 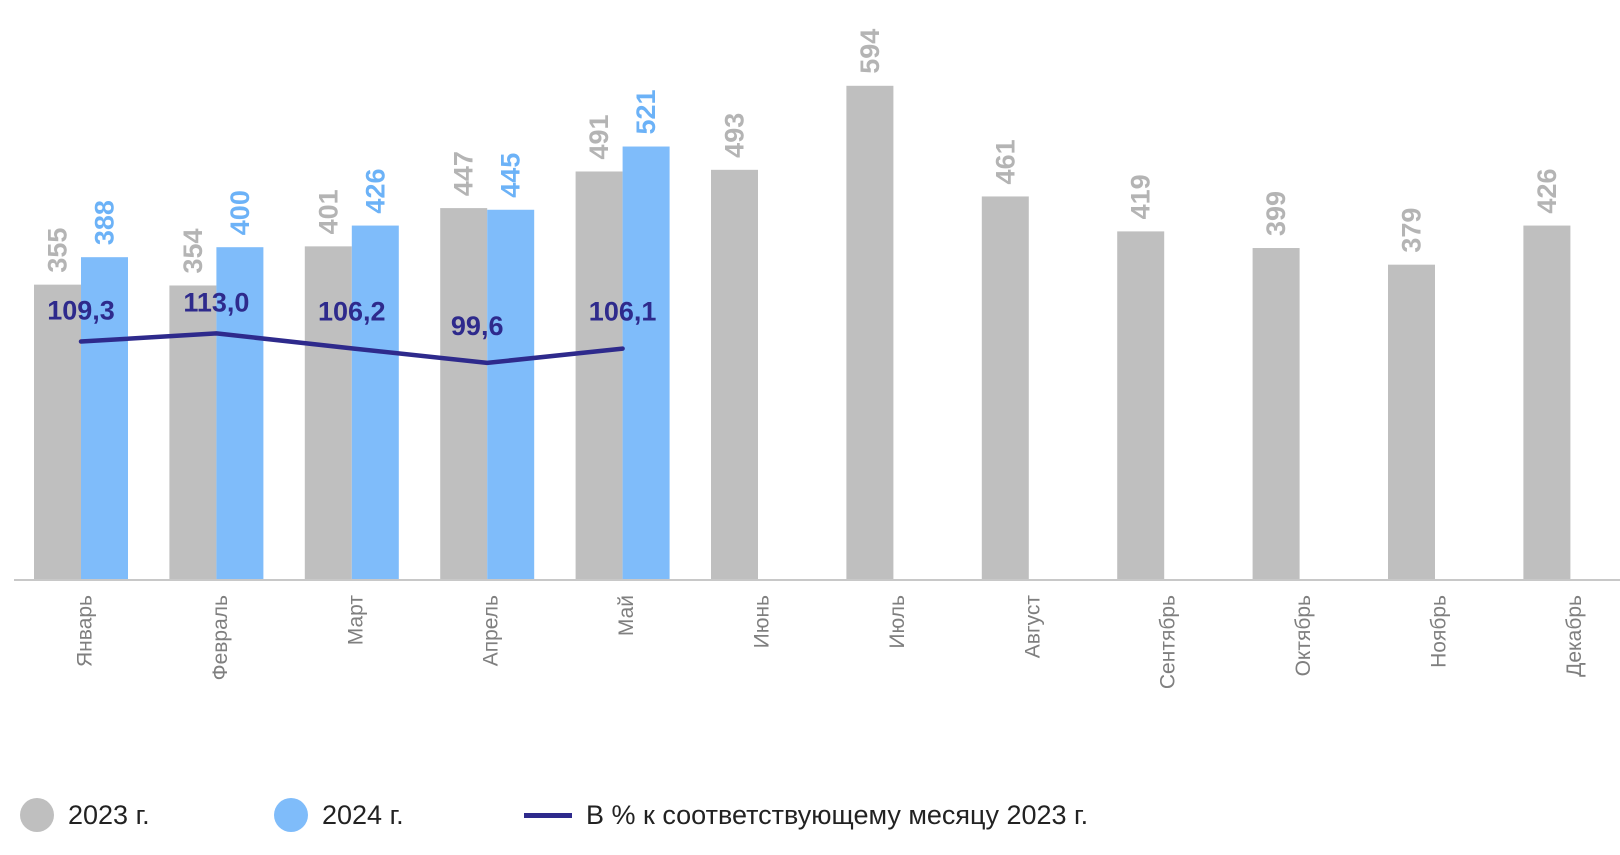 I want to click on data-label-2024-1: 388, so click(x=105, y=222).